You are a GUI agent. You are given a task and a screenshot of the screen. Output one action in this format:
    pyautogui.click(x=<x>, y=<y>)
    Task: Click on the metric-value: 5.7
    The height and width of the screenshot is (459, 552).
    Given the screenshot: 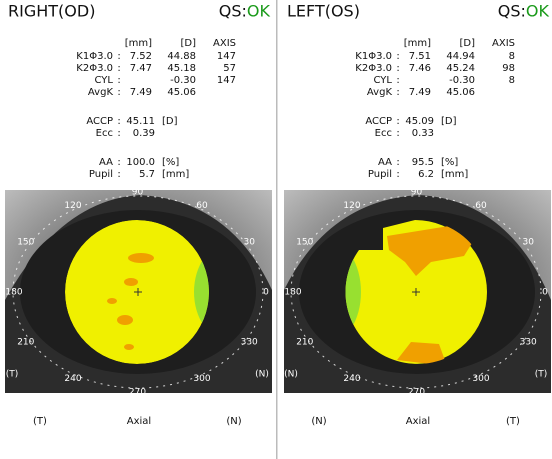 What is the action you would take?
    pyautogui.click(x=147, y=174)
    